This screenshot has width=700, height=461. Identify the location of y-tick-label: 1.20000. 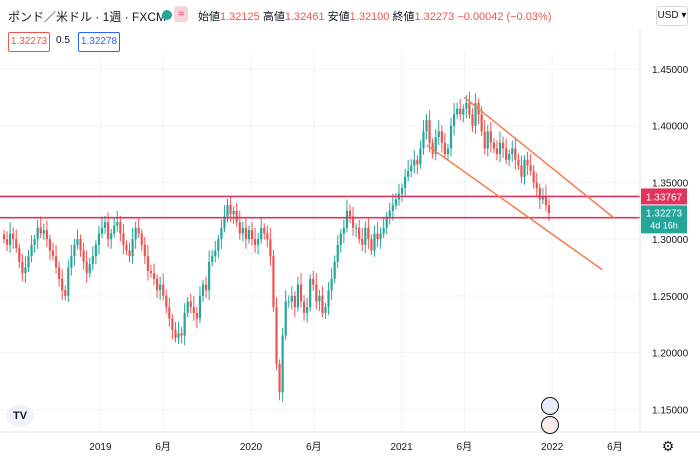
(670, 354).